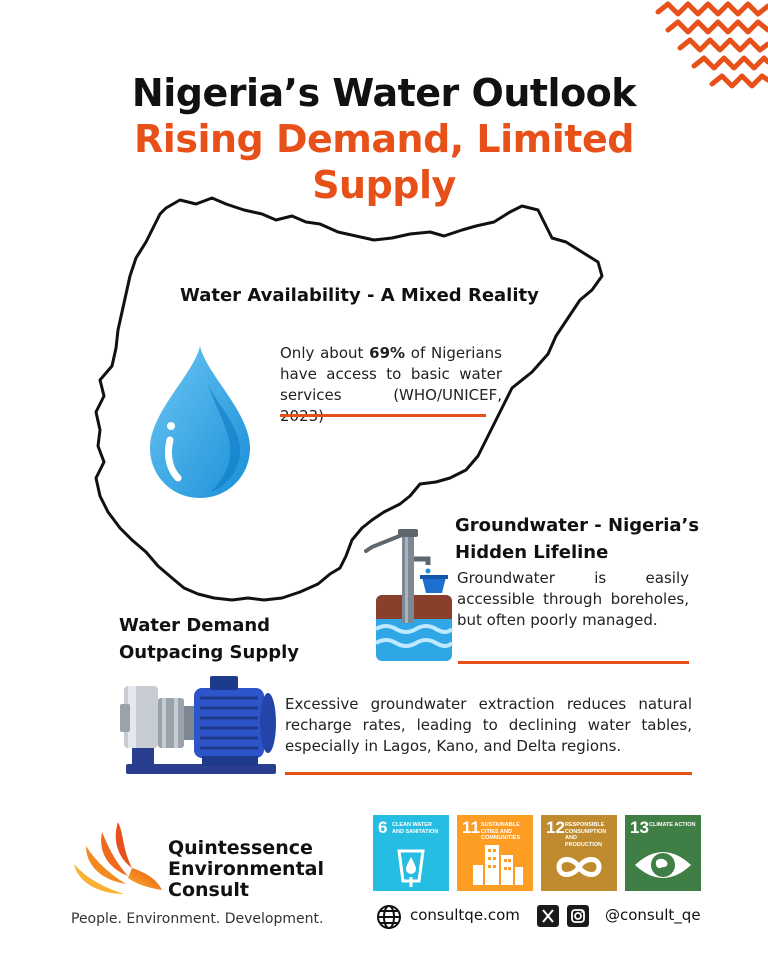  What do you see at coordinates (197, 919) in the screenshot?
I see `company-tagline: People. Environment. Development.` at bounding box center [197, 919].